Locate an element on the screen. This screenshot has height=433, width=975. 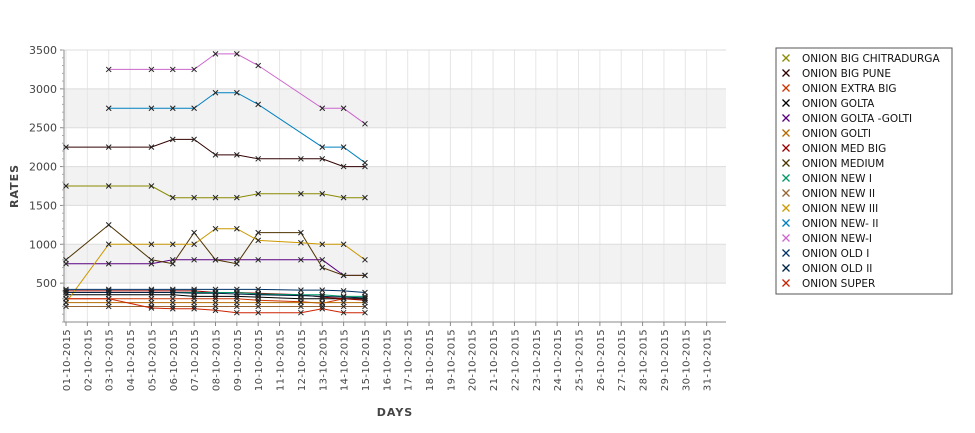
x-tick-label: 15-10-2015 is located at coordinates (366, 360).